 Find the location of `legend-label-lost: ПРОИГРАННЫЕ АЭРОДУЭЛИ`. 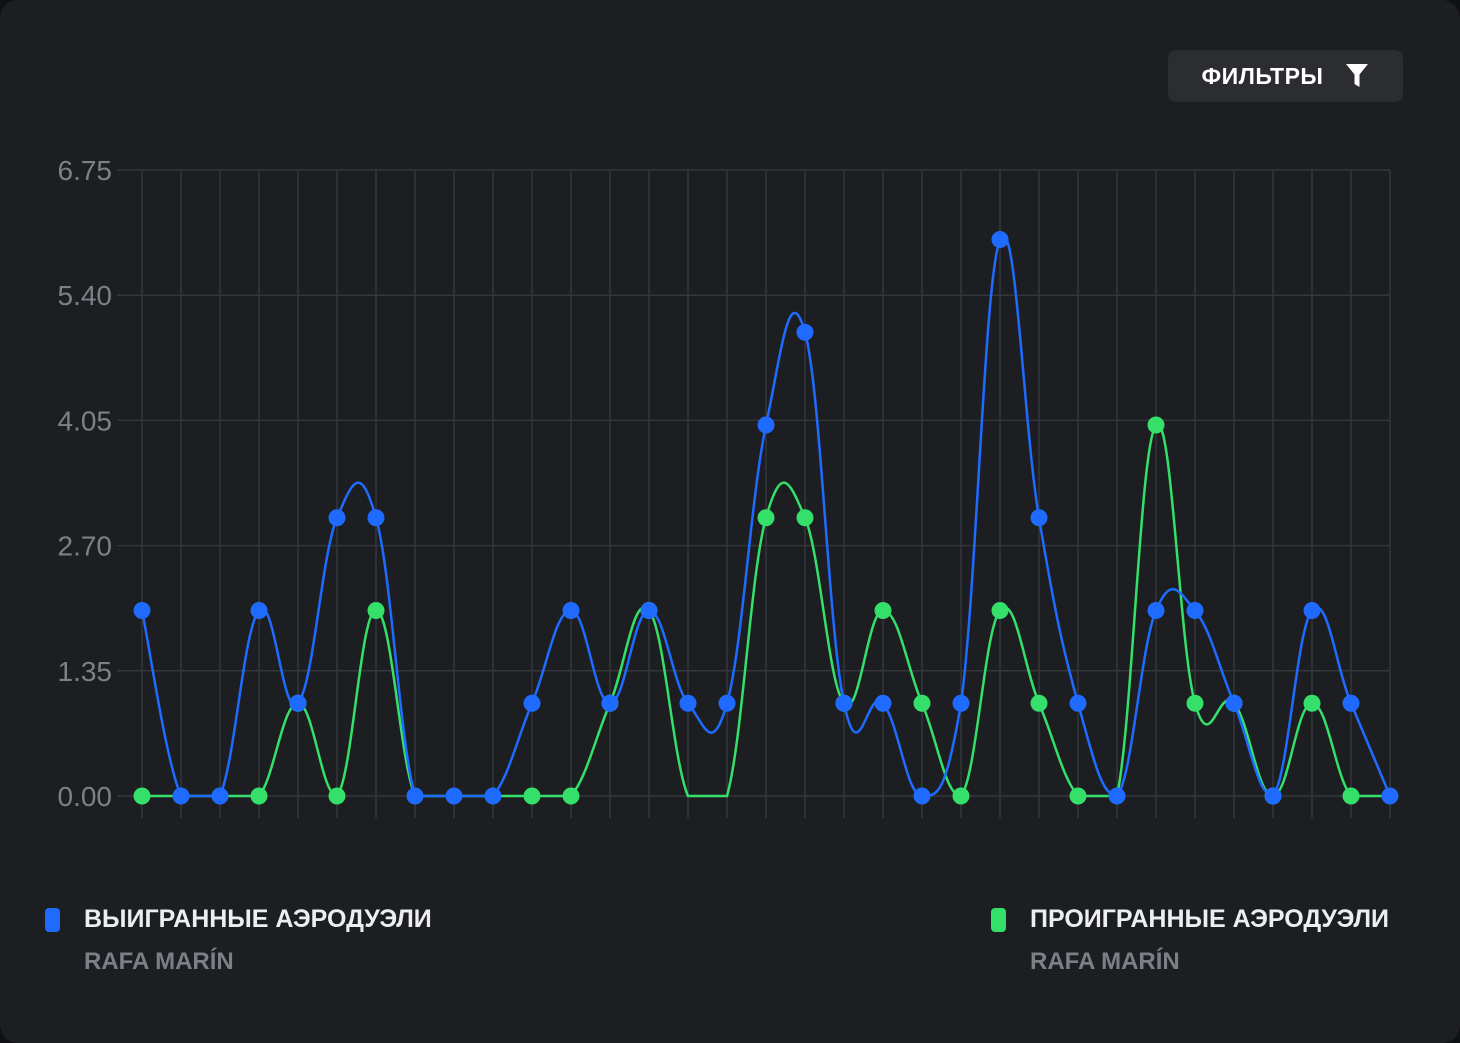

legend-label-lost: ПРОИГРАННЫЕ АЭРОДУЭЛИ is located at coordinates (1209, 919).